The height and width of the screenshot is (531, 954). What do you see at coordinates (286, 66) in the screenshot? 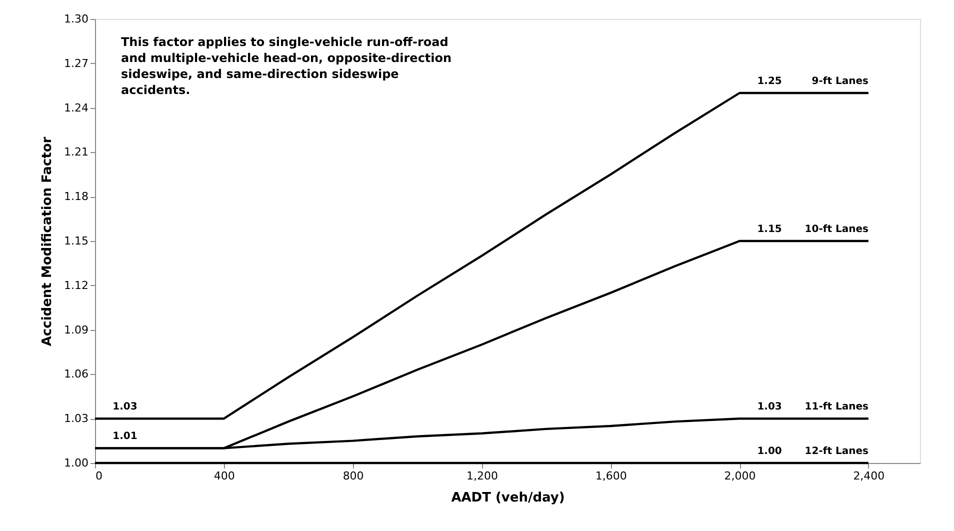
I see `annotation: This factor applies to single-vehicle run-off-road and multiple-vehicle head-on, opposite-direction sideswipe, and same-direction sideswipe accidents.` at bounding box center [286, 66].